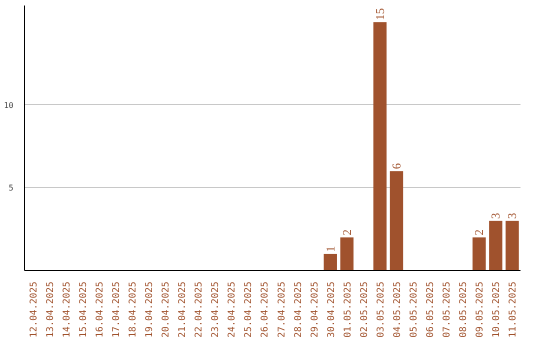 Image resolution: width=540 pixels, height=340 pixels. Describe the element at coordinates (182, 309) in the screenshot. I see `x-tick-label: 21.04.2025` at that location.